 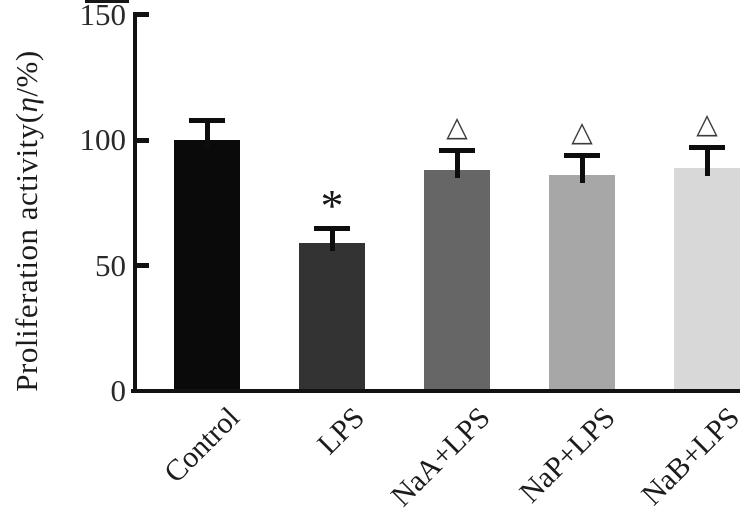 What do you see at coordinates (107, 1) in the screenshot?
I see `crop-artifact` at bounding box center [107, 1].